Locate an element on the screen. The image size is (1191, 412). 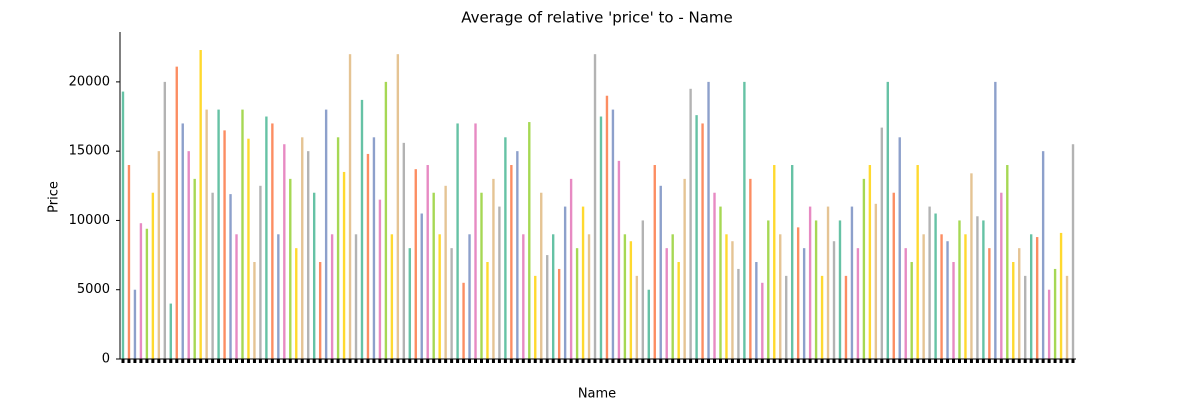
y-tick-label: 15000 is located at coordinates (89, 151).